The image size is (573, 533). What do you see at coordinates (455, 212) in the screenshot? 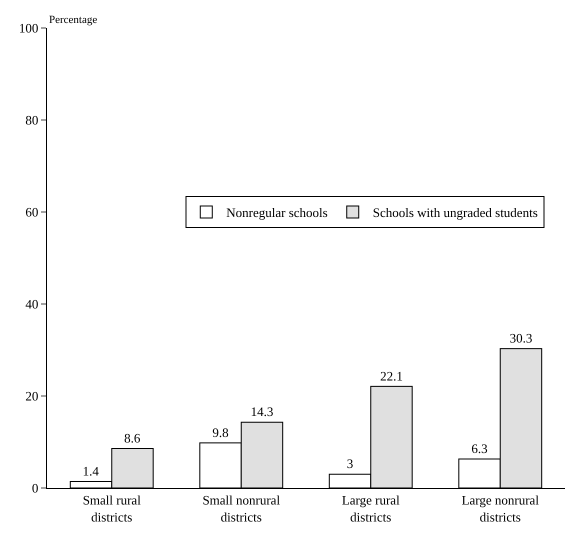
I see `legend-label: Schools with ungraded students` at bounding box center [455, 212].